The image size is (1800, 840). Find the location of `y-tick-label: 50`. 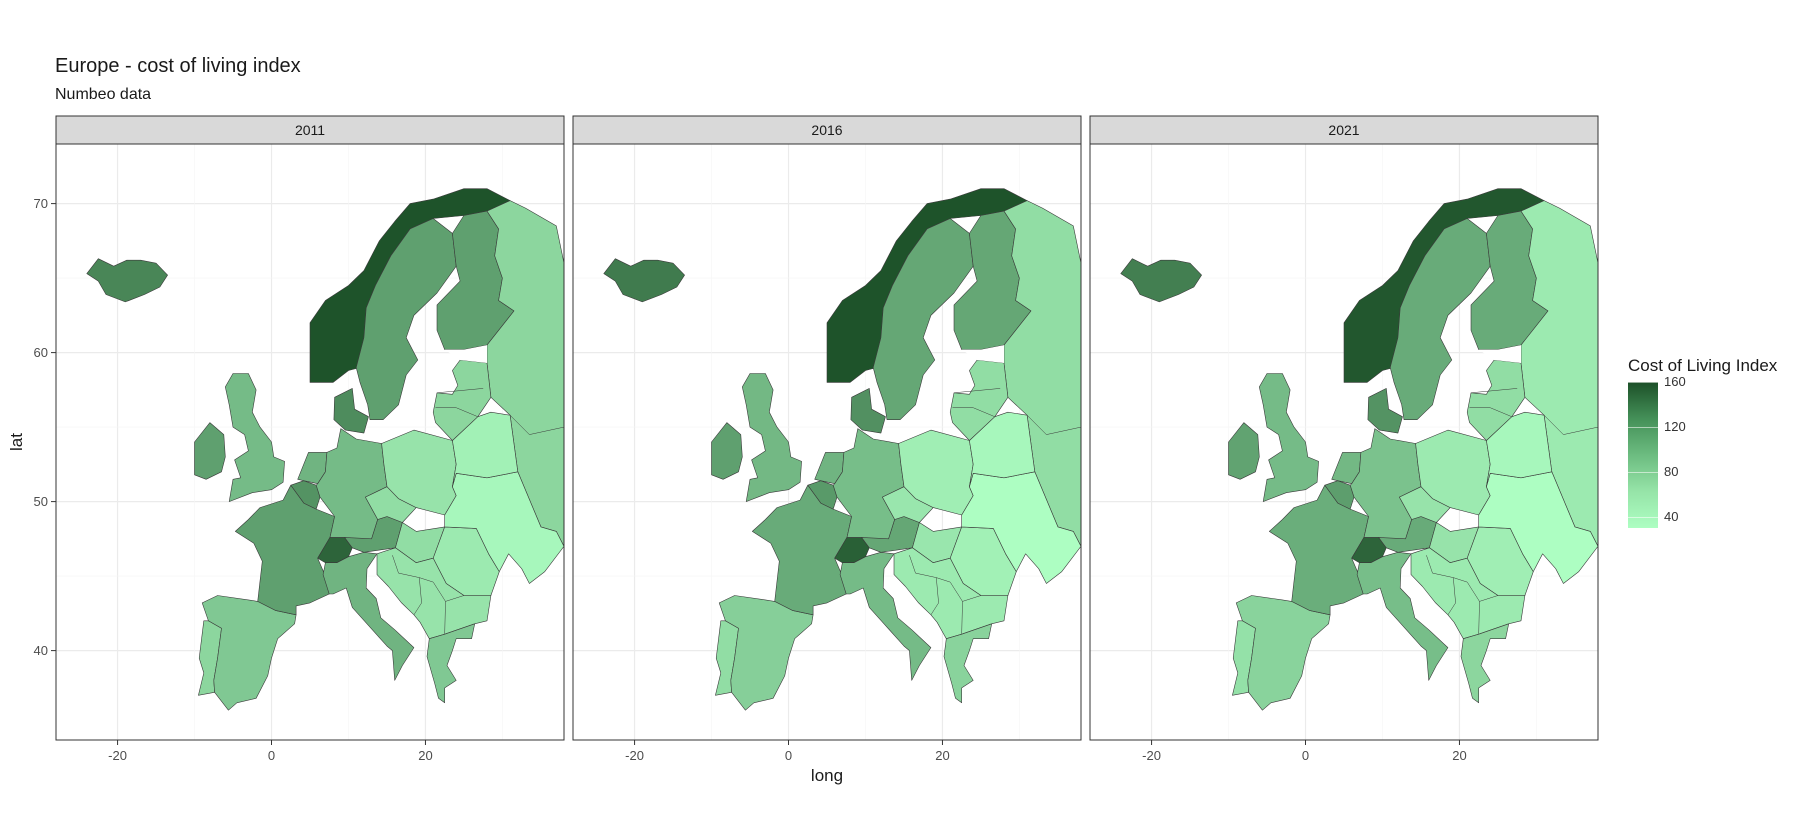

y-tick-label: 50 is located at coordinates (41, 501).